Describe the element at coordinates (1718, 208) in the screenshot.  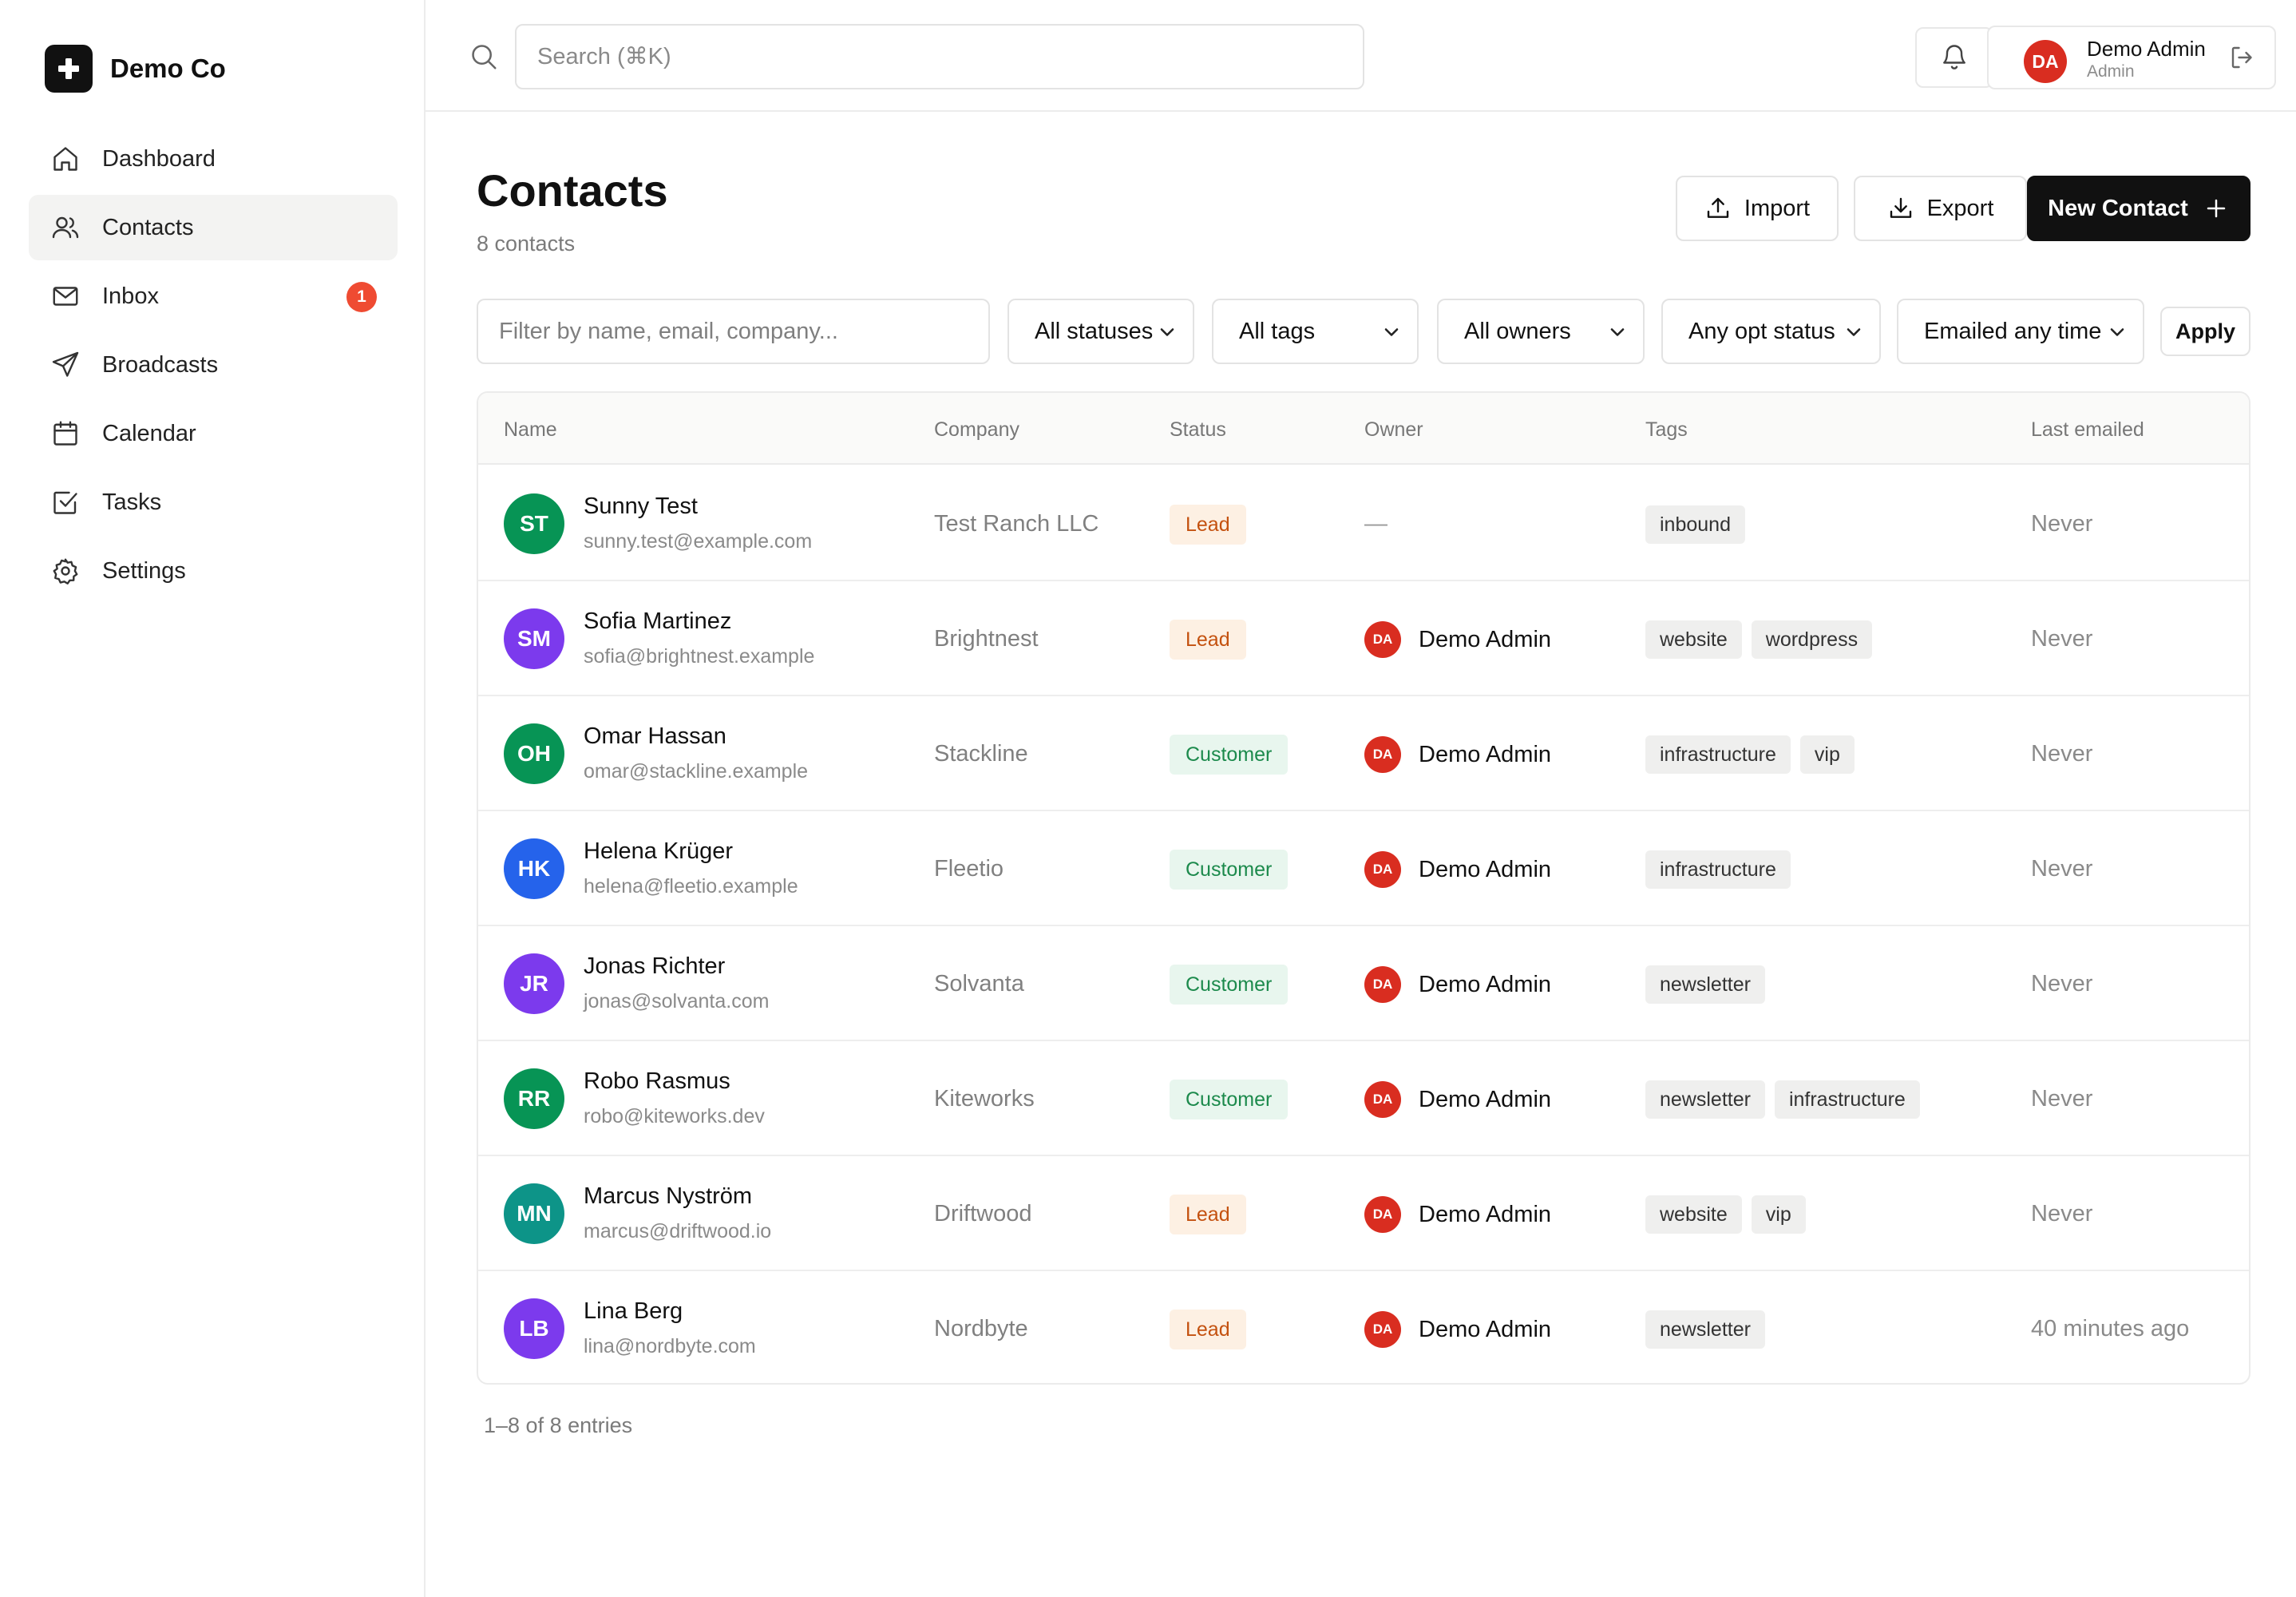
I see `upload-icon` at that location.